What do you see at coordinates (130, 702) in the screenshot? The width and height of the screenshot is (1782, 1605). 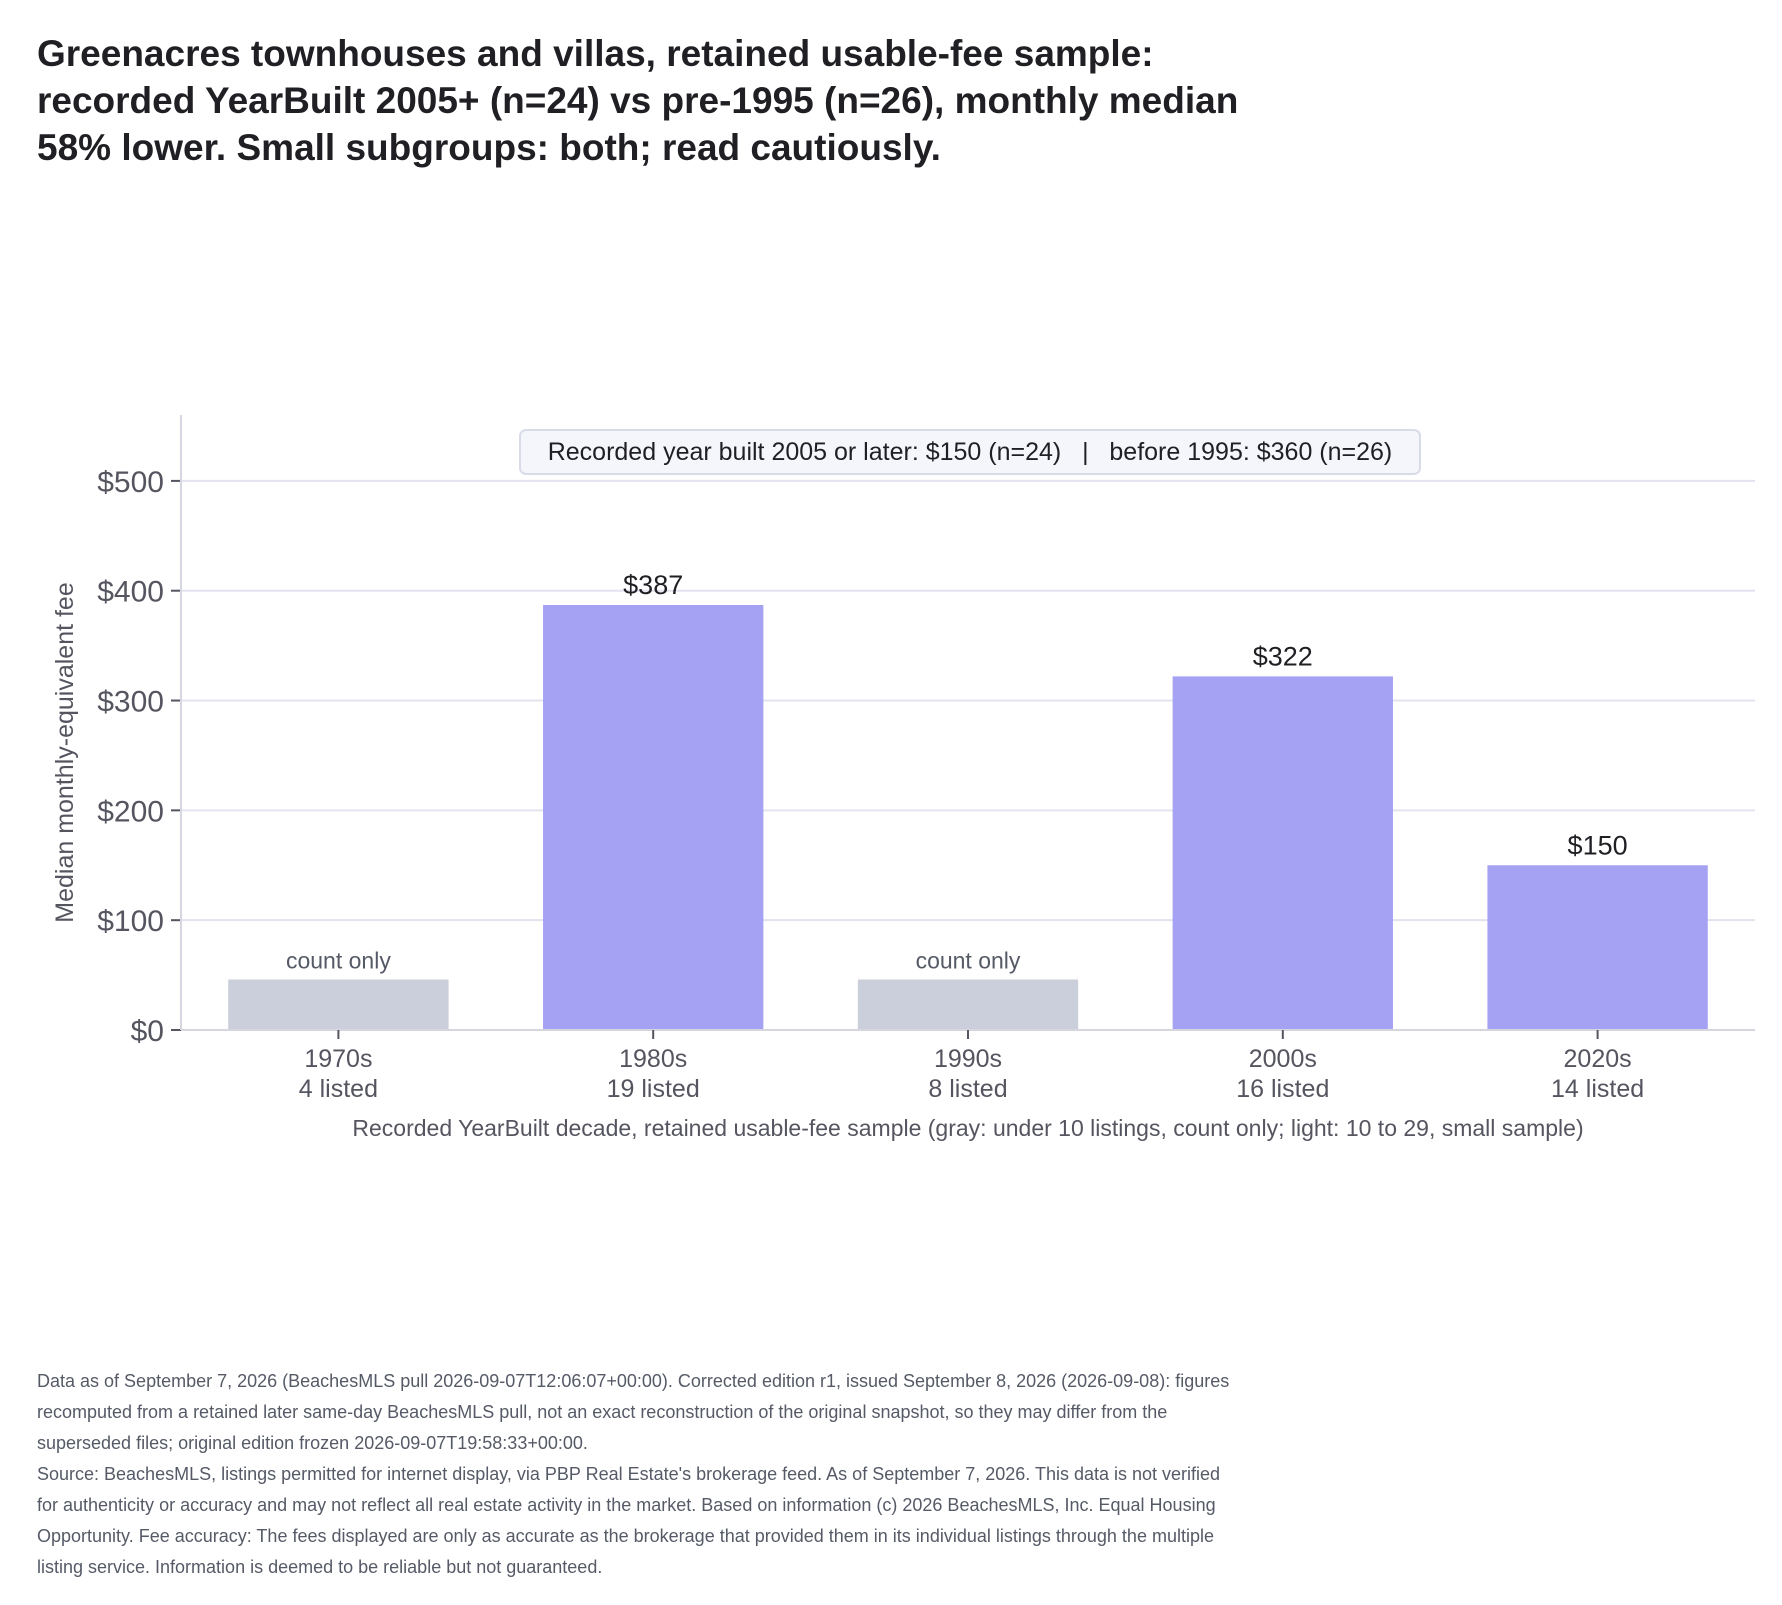 I see `y-tick-label: $300` at bounding box center [130, 702].